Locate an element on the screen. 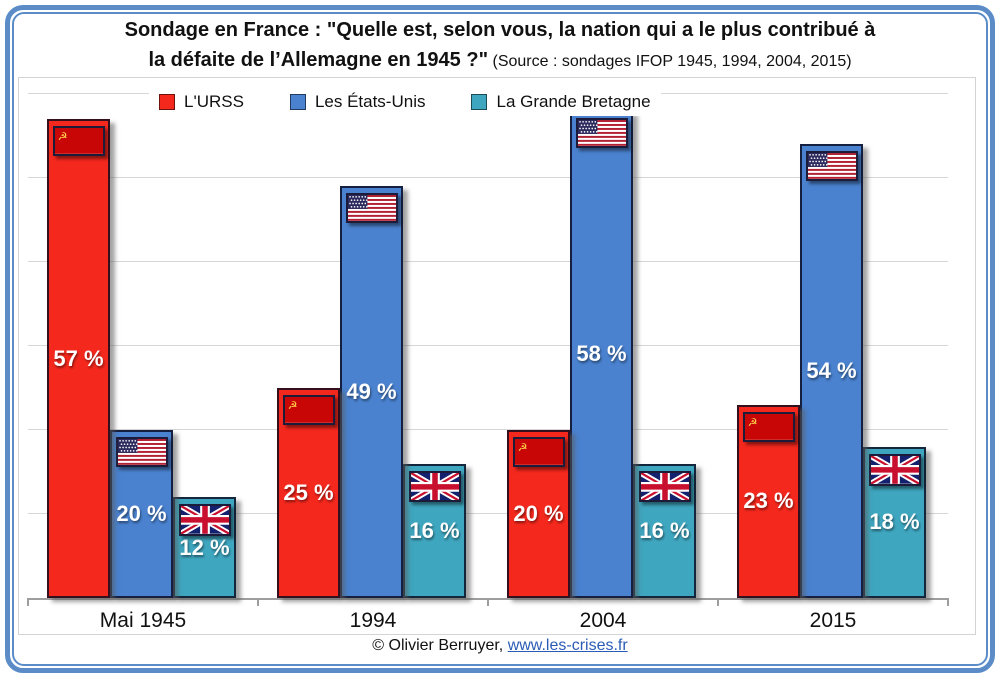  bar-ussr-2015: ☭ 23 % is located at coordinates (768, 501).